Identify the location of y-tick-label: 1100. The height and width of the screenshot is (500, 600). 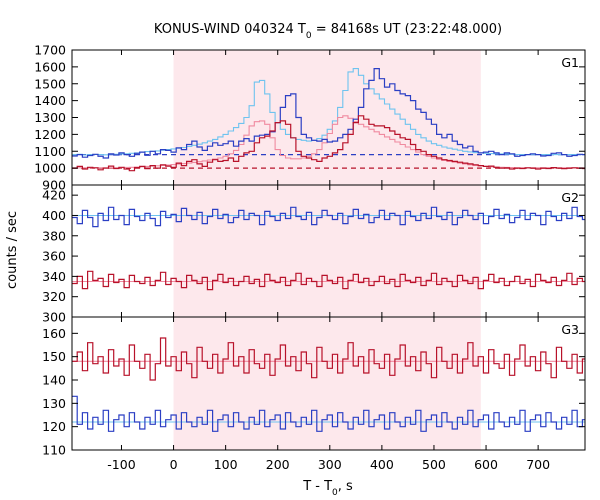
(50, 151).